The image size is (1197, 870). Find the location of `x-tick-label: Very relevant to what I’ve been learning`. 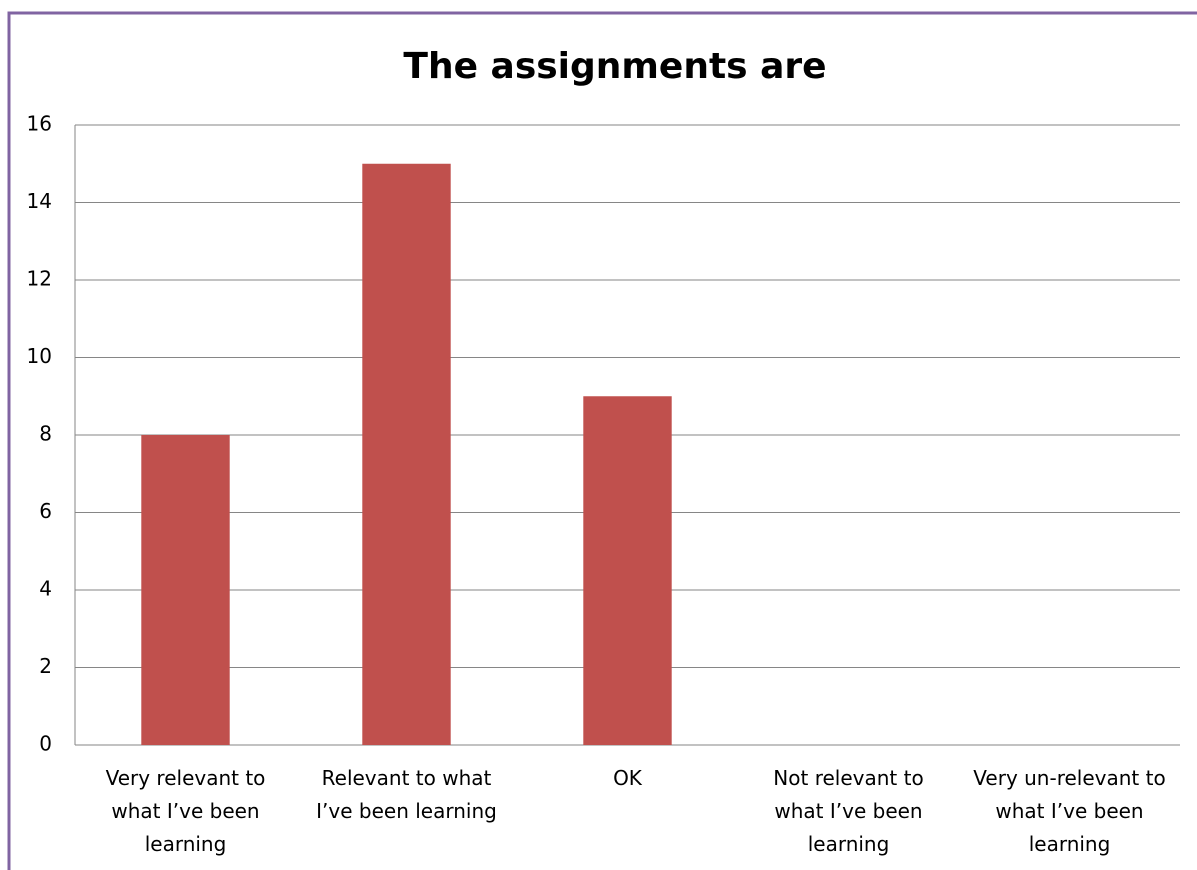

x-tick-label: Very relevant to what I’ve been learning is located at coordinates (185, 811).